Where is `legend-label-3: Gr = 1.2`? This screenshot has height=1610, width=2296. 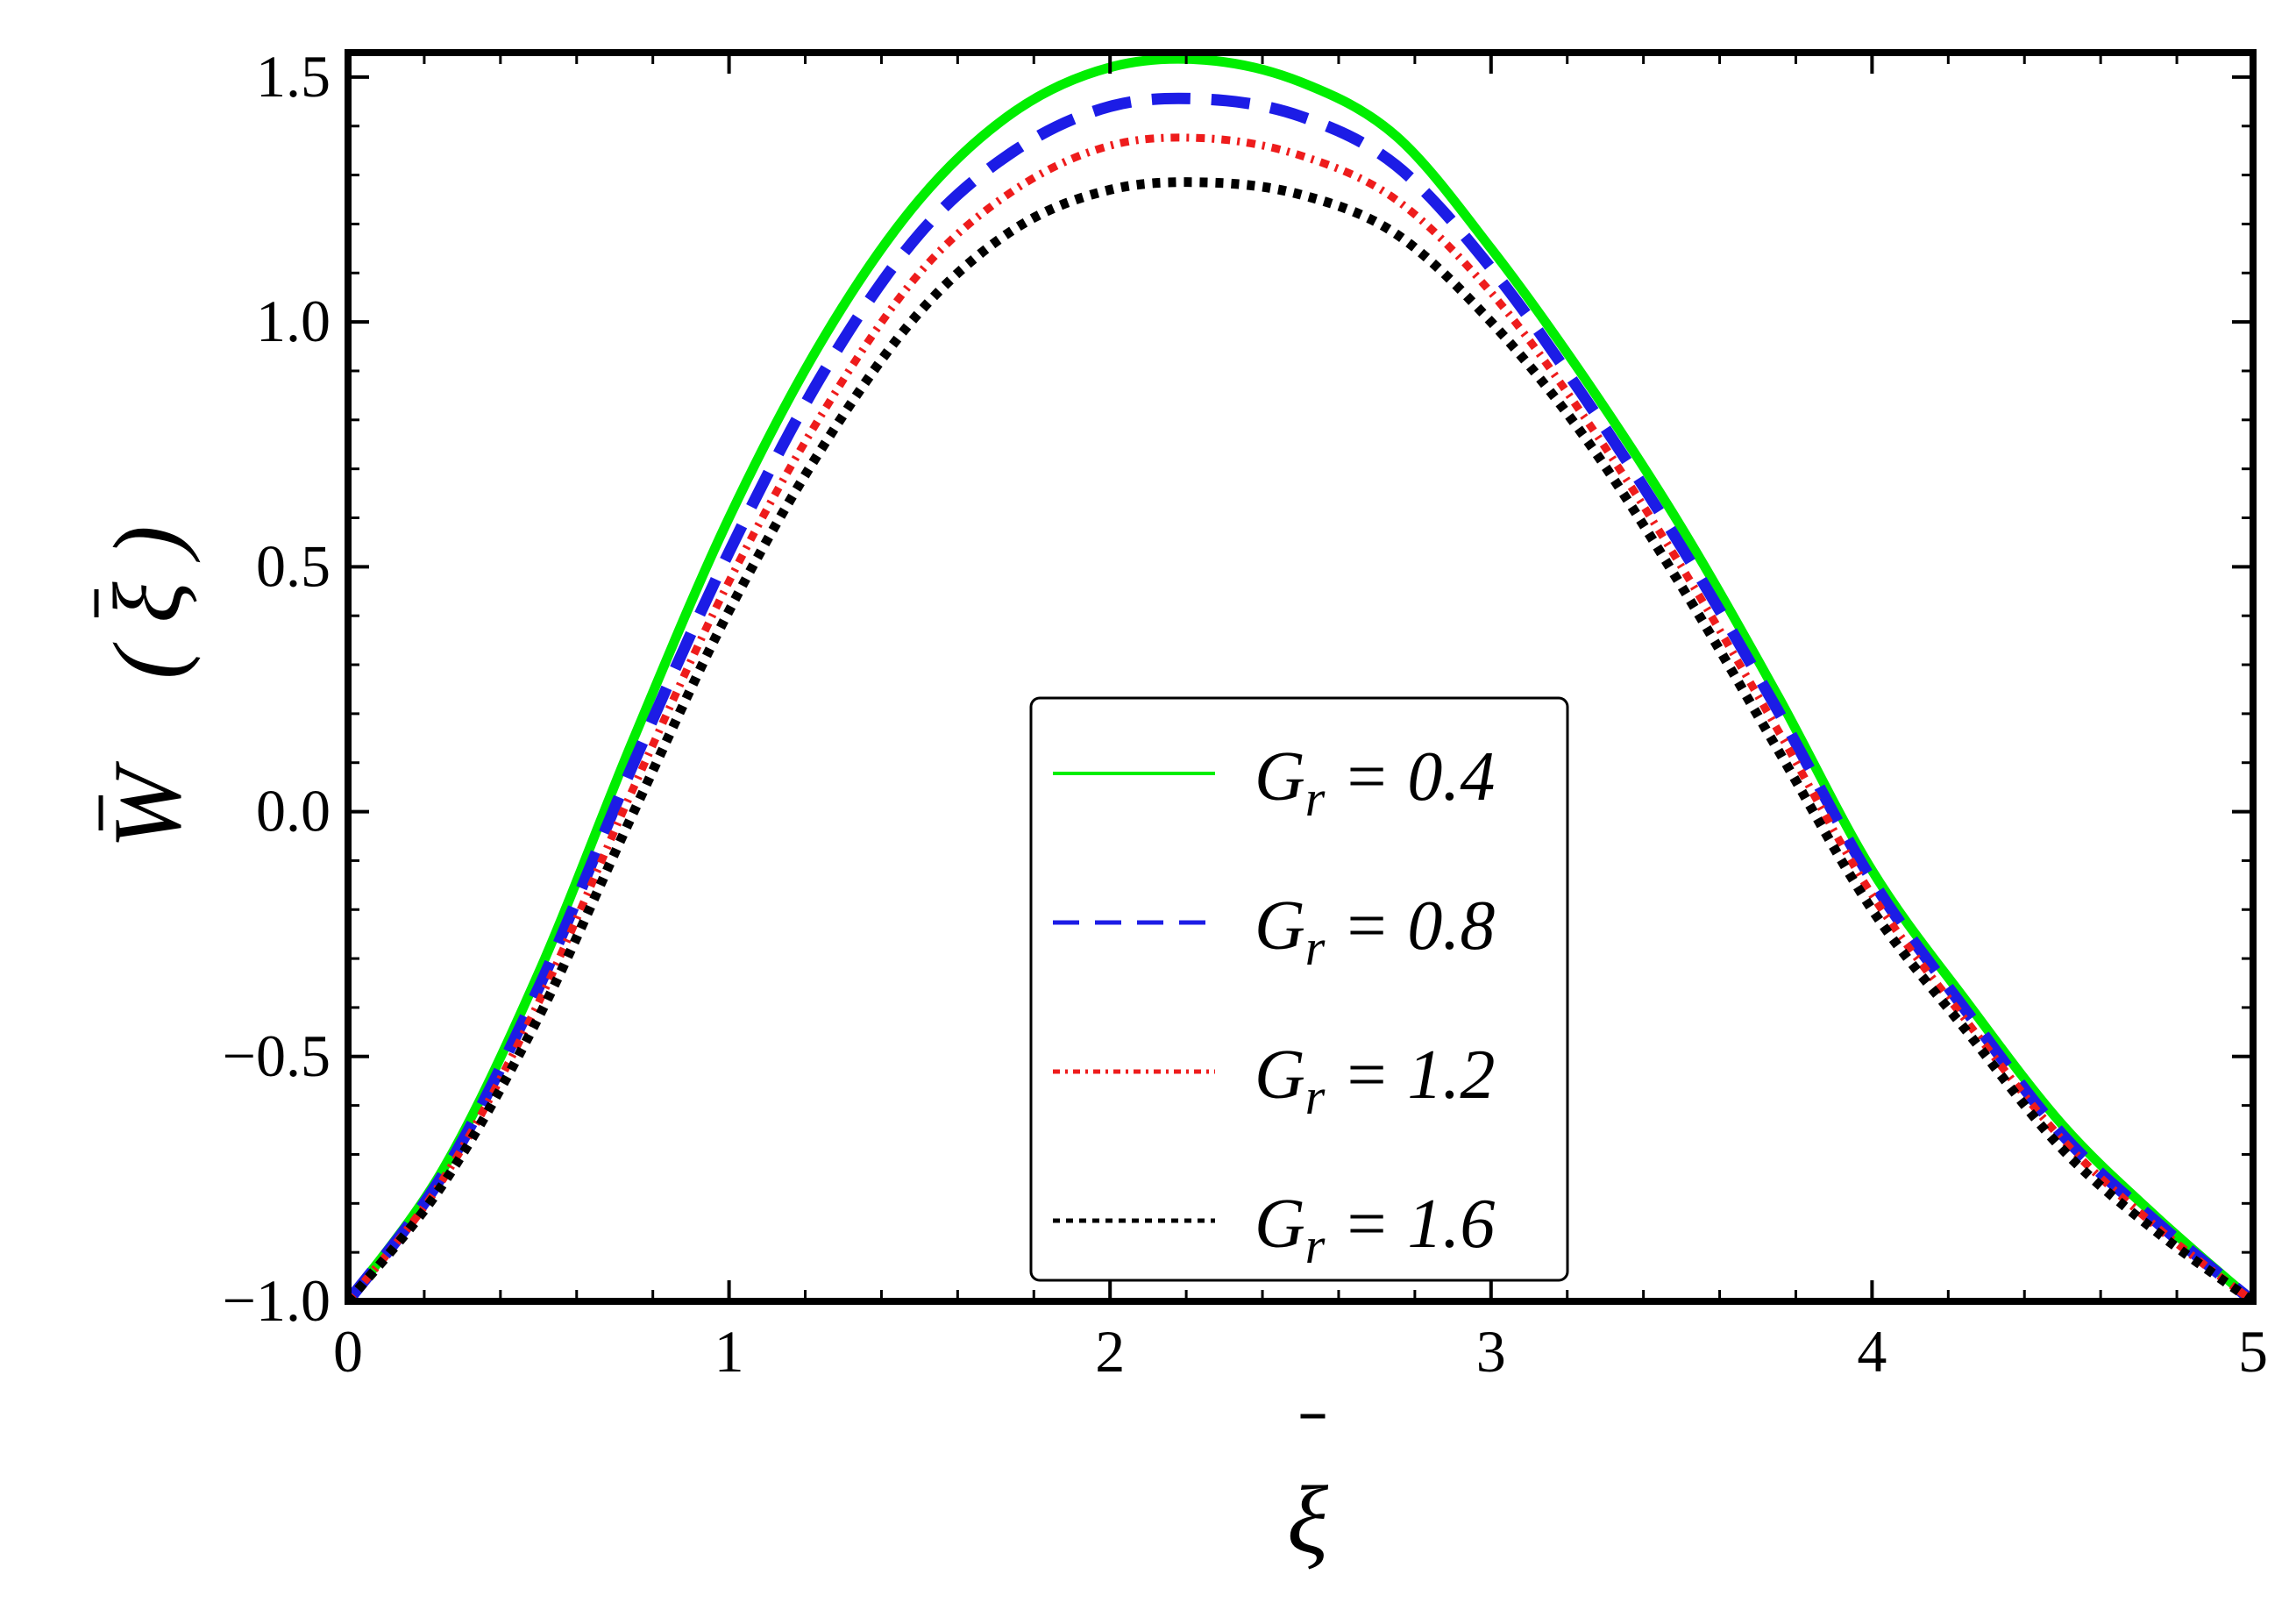
legend-label-3: Gr = 1.2 is located at coordinates (1375, 1081).